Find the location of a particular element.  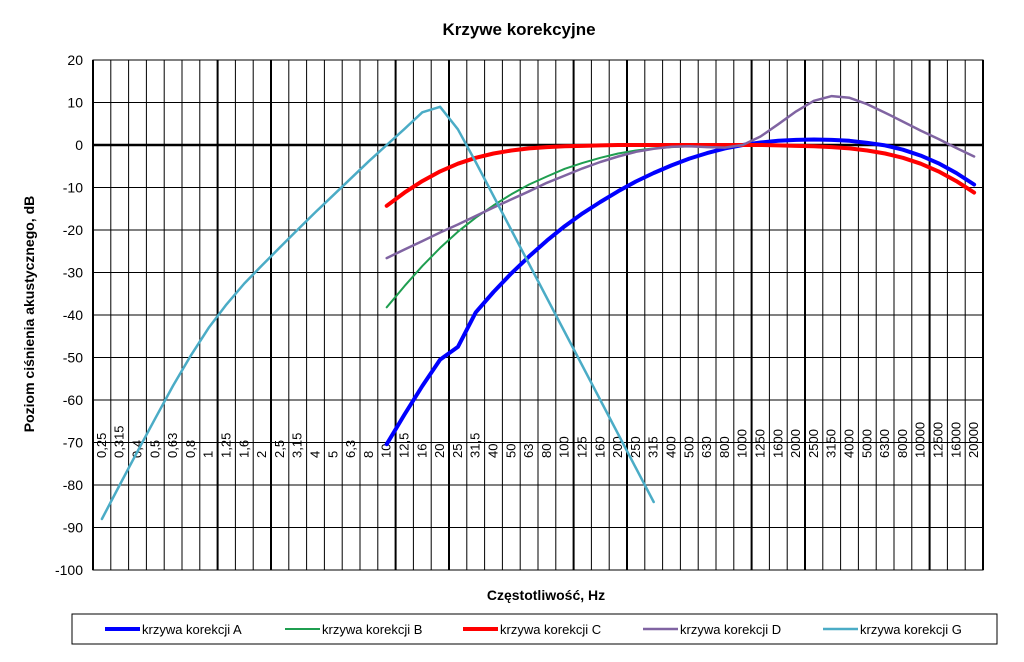

x-tick-label: 63 is located at coordinates (528, 451).